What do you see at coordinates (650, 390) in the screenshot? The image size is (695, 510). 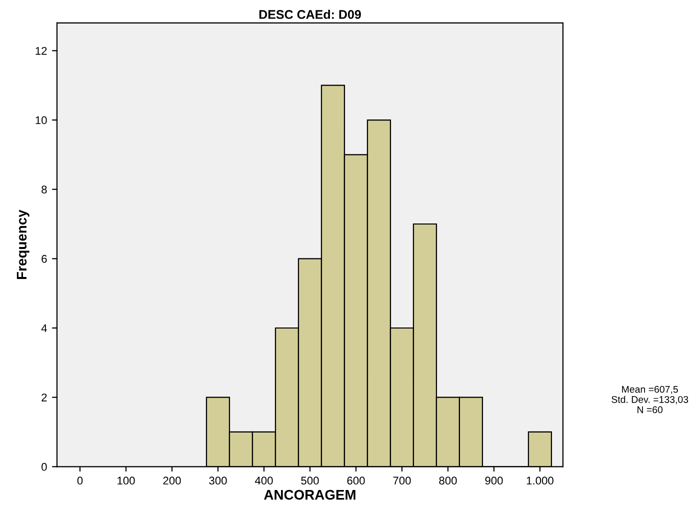 I see `text: Mean =607,5` at bounding box center [650, 390].